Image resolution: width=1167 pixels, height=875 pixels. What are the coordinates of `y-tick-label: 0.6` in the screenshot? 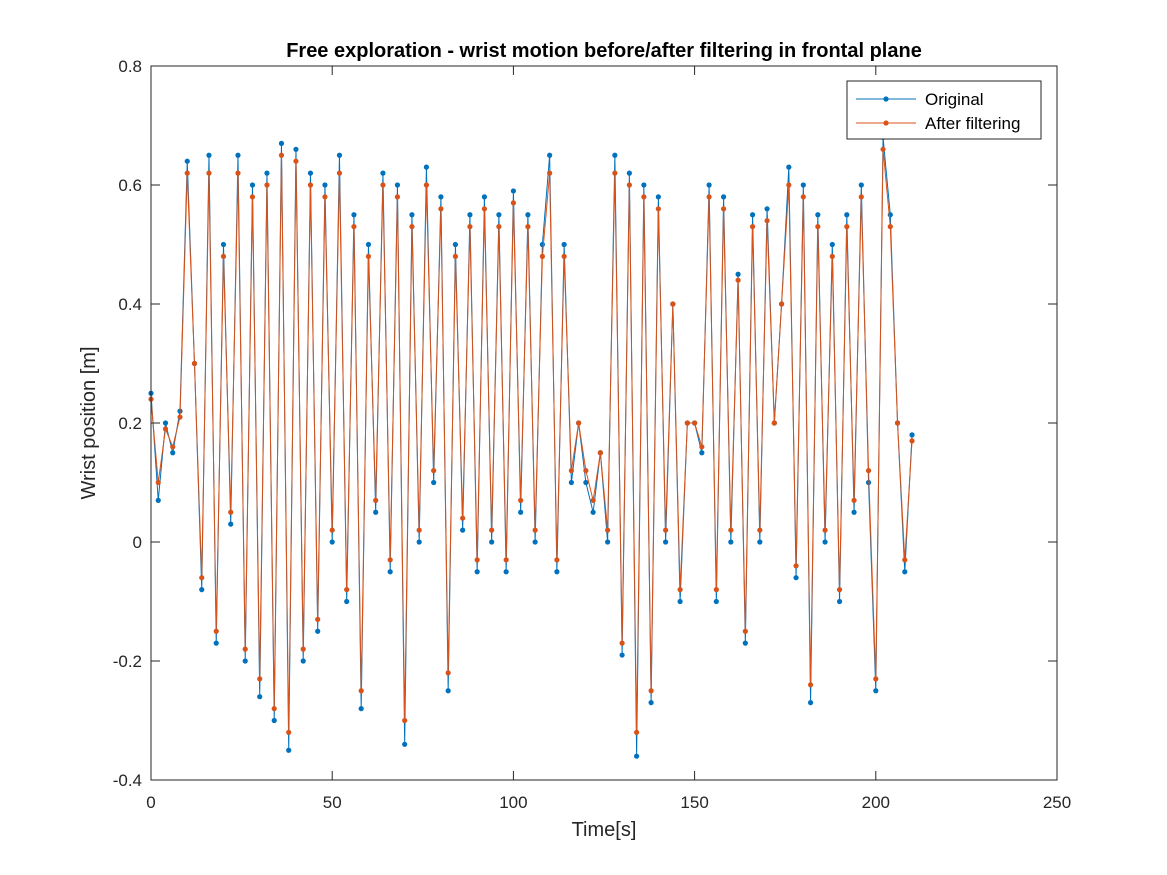 It's located at (130, 185).